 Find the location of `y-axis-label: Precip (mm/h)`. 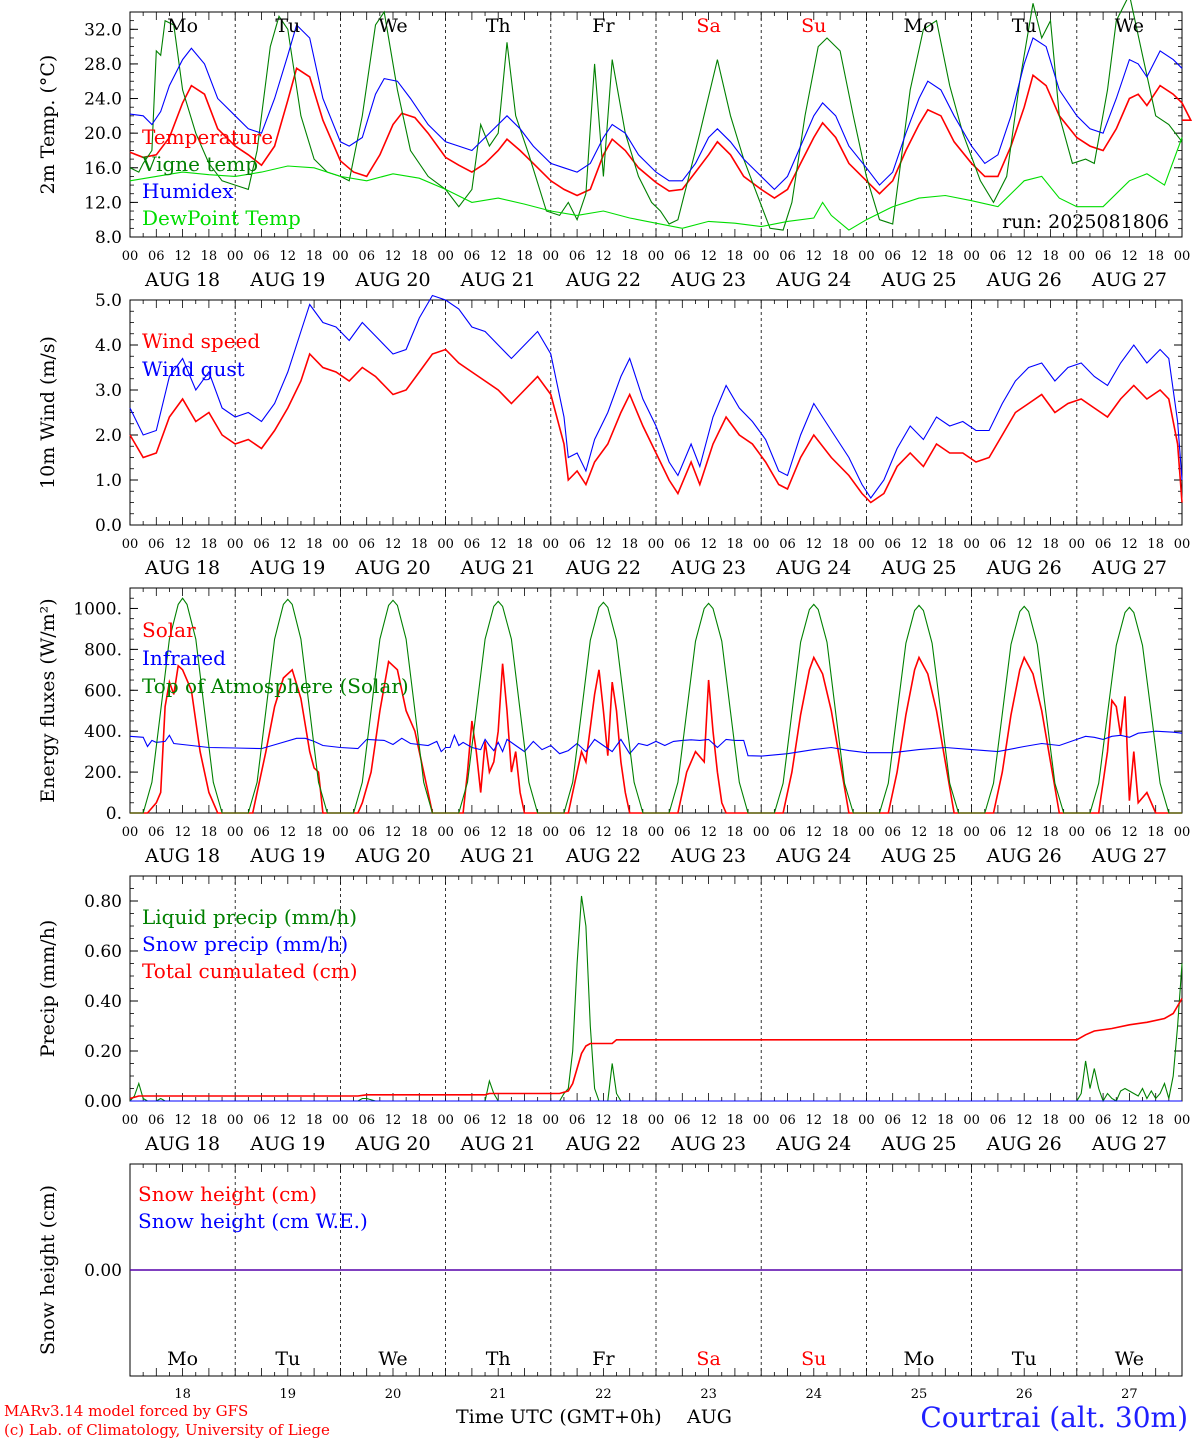

y-axis-label: Precip (mm/h) is located at coordinates (48, 989).